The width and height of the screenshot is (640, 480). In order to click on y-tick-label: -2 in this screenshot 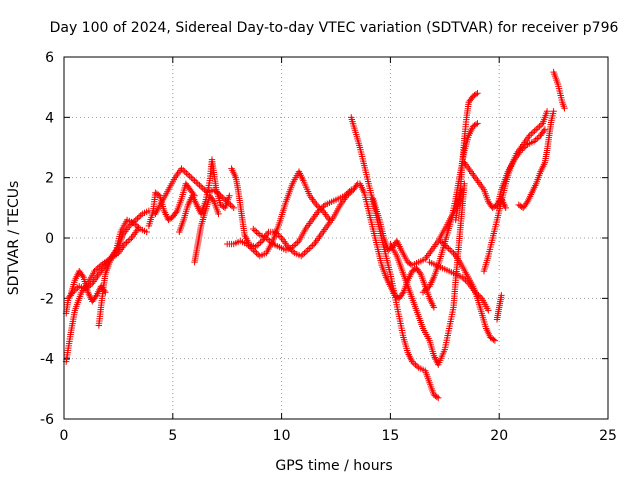, I will do `click(47, 299)`.